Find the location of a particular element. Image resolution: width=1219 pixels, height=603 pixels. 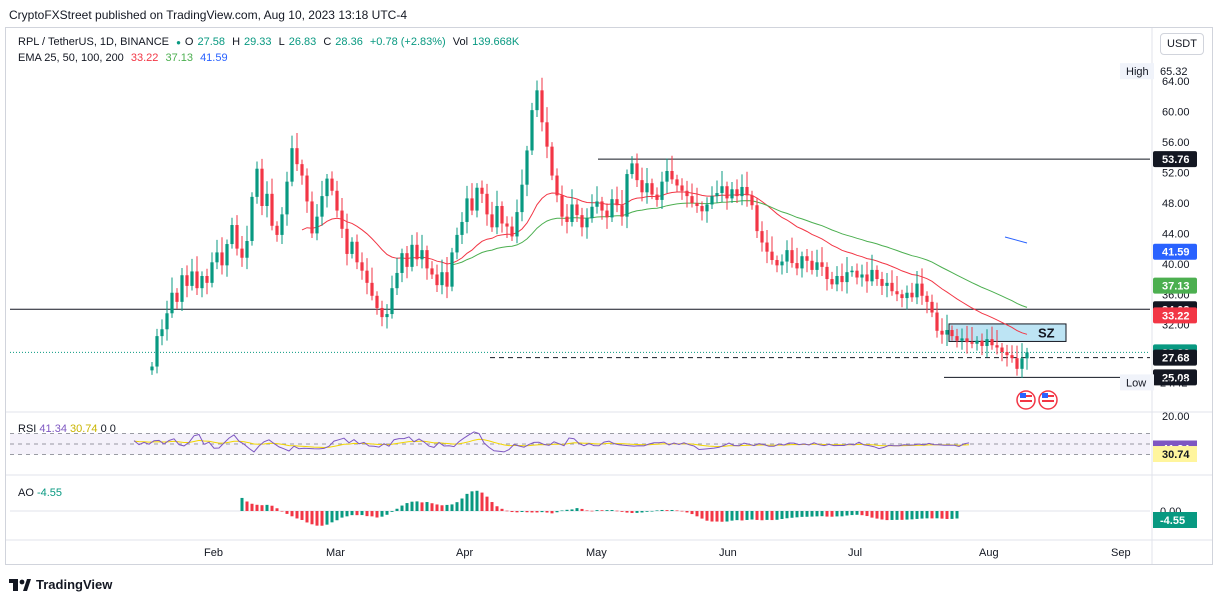

close-value: 28.36 is located at coordinates (349, 42).